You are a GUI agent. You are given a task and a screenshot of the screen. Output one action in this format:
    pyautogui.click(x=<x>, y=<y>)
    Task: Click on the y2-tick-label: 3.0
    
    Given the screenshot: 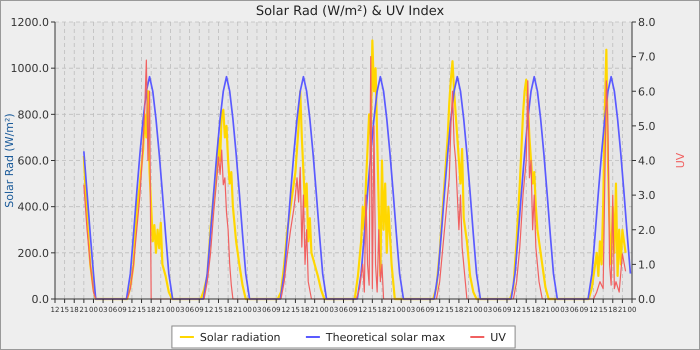 What is the action you would take?
    pyautogui.click(x=647, y=195)
    